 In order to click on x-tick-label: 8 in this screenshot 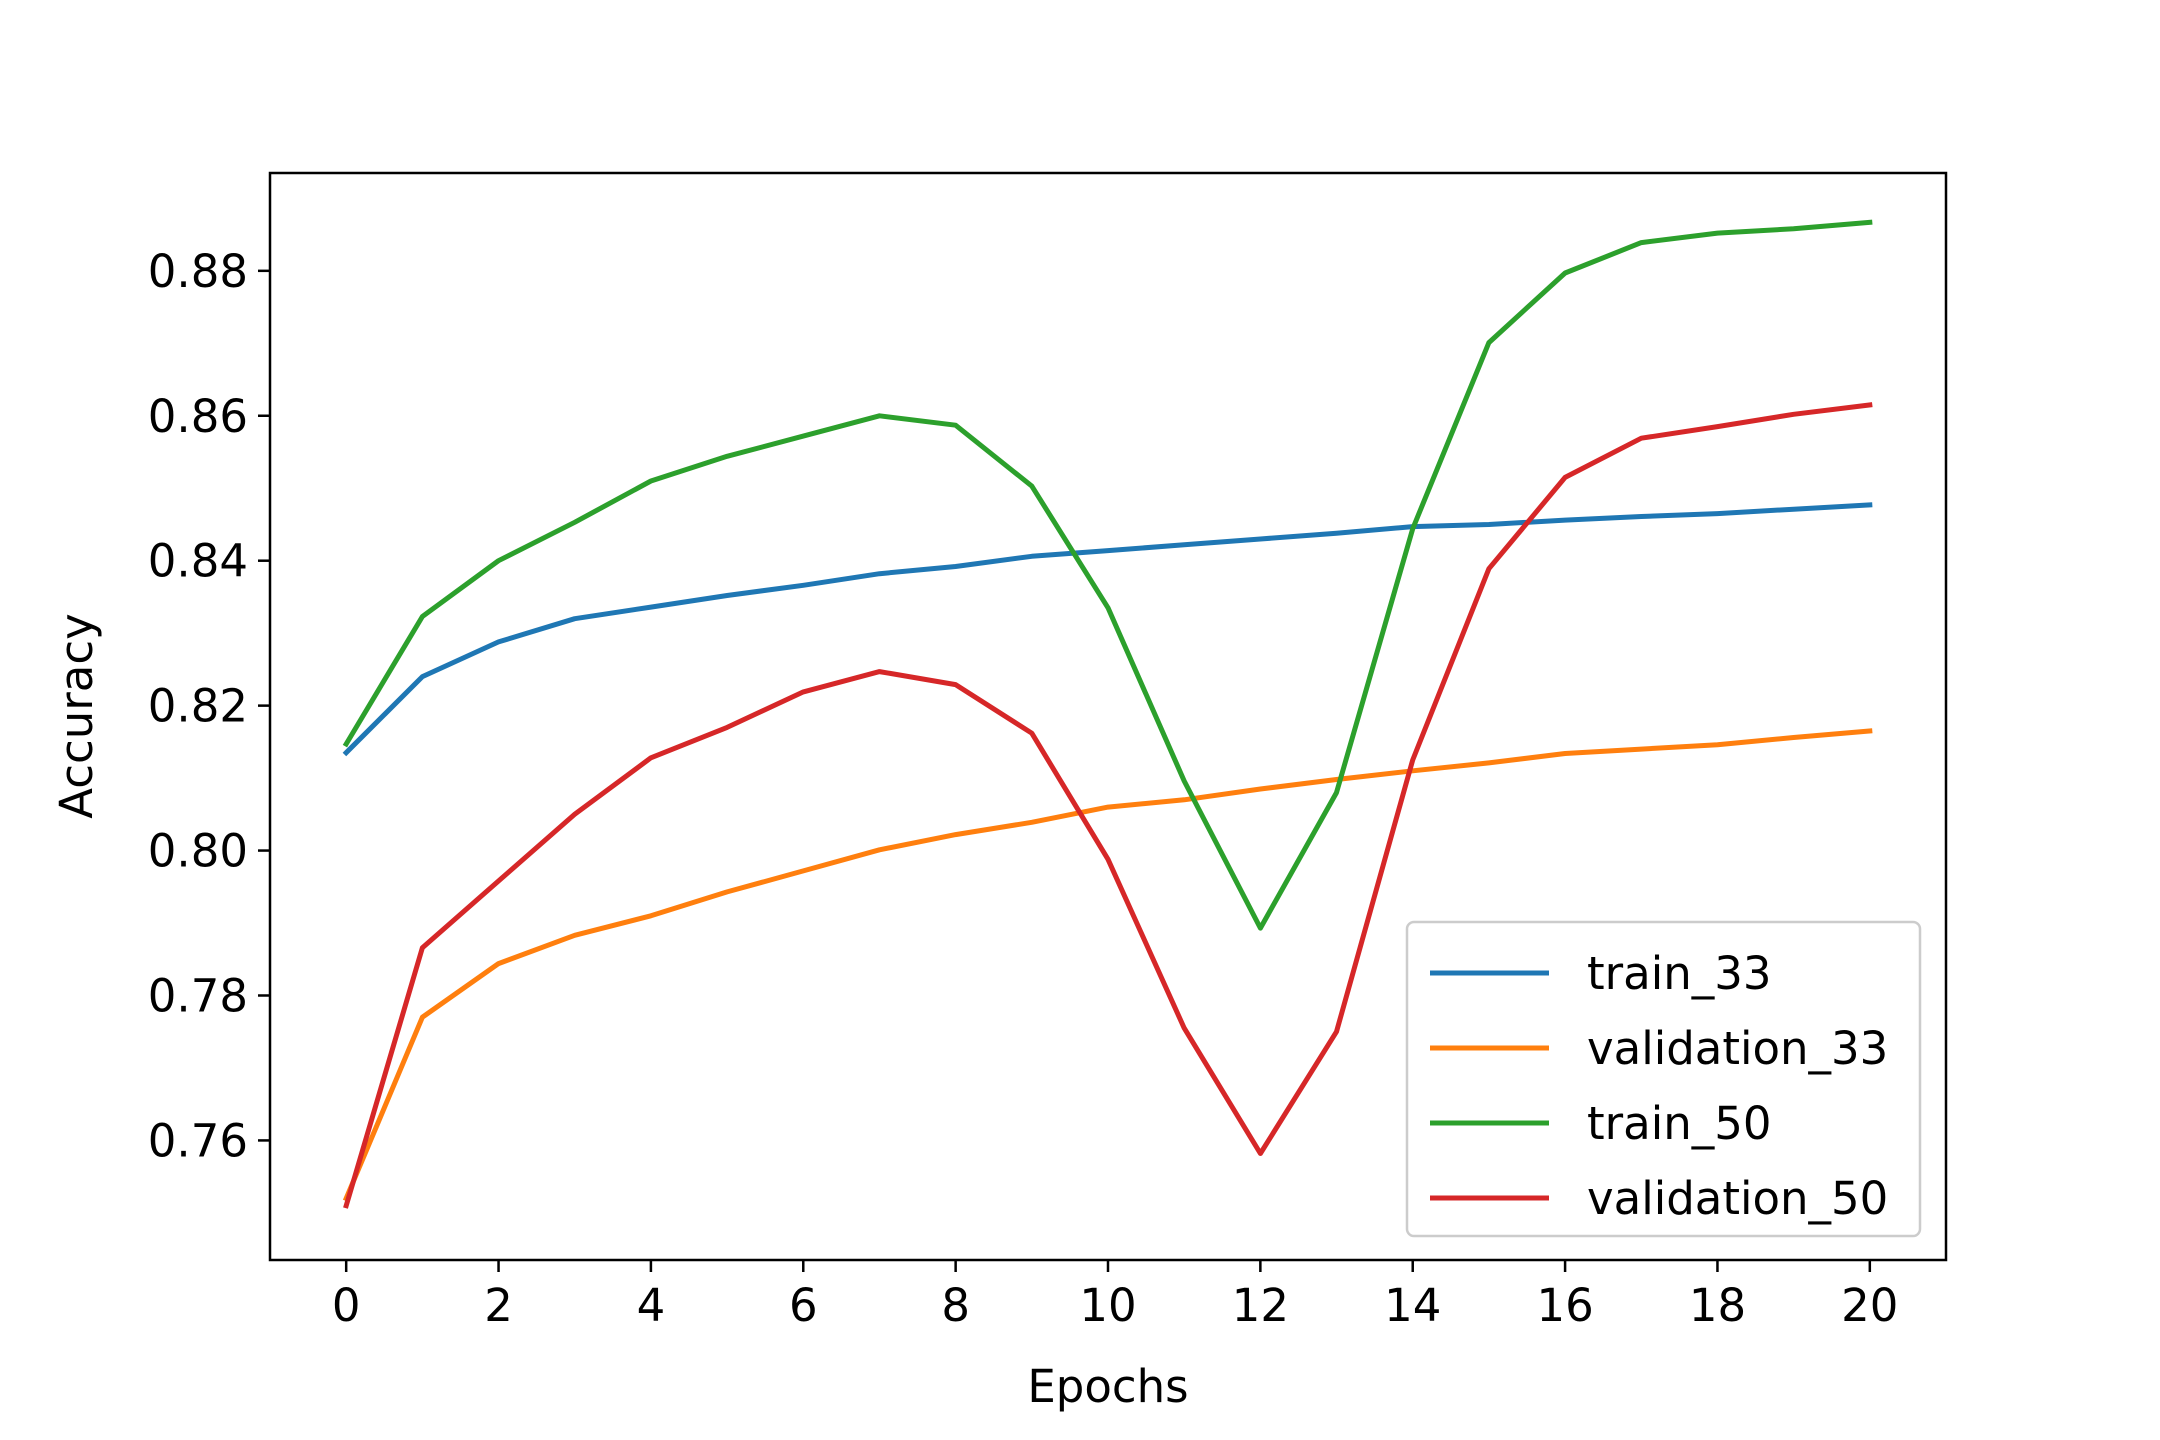, I will do `click(955, 1305)`.